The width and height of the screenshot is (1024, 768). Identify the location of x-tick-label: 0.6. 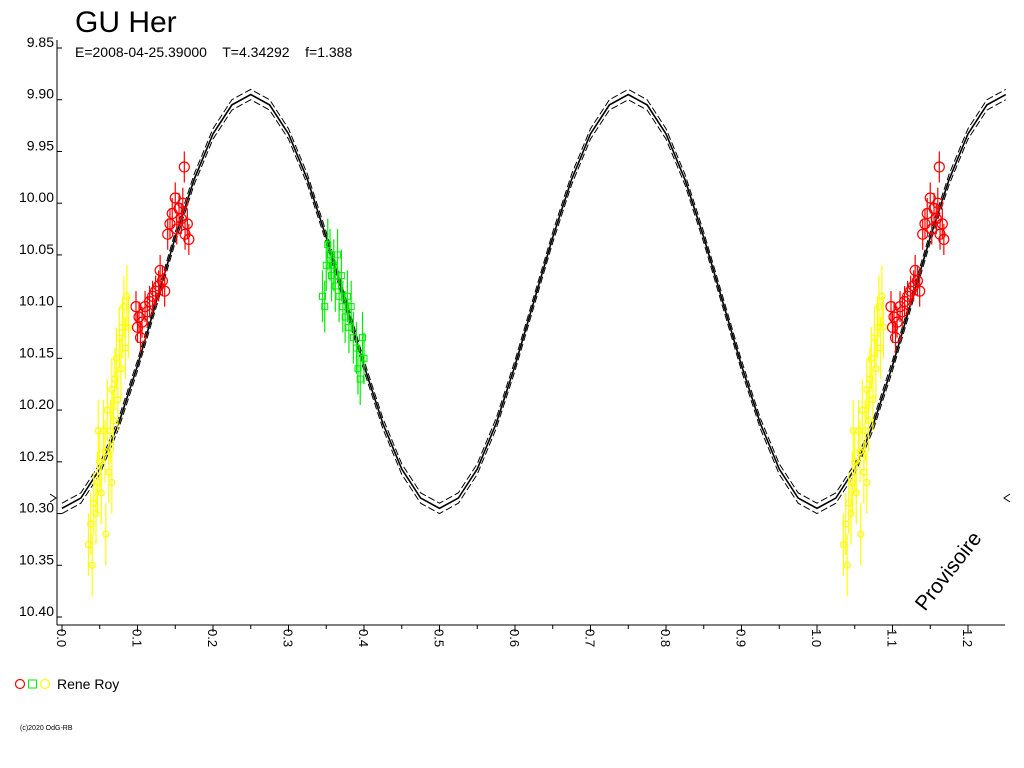
(514, 638).